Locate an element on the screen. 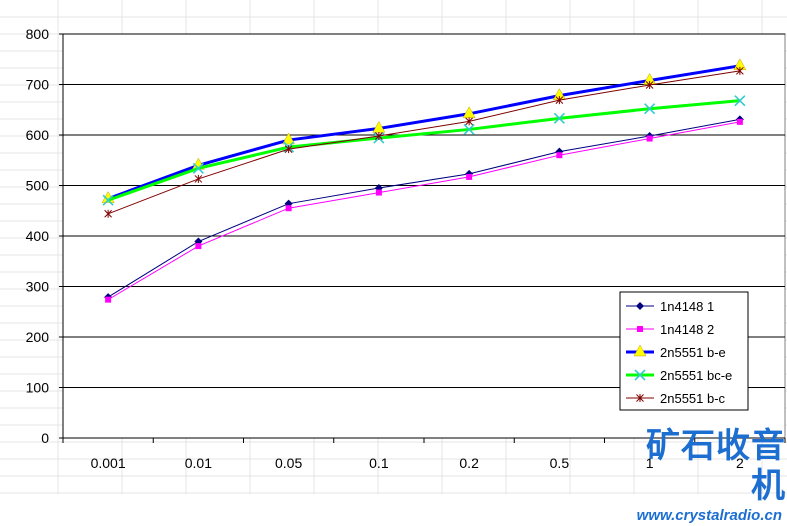  x-tick-label: 0.01 is located at coordinates (198, 463).